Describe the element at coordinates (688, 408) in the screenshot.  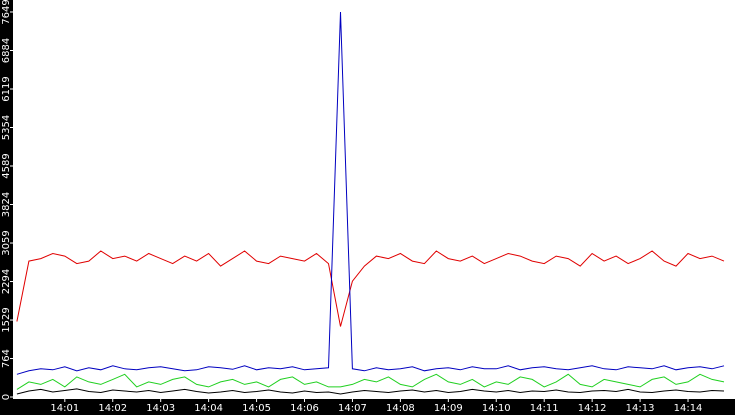
I see `x-tick-label: 14:14` at that location.